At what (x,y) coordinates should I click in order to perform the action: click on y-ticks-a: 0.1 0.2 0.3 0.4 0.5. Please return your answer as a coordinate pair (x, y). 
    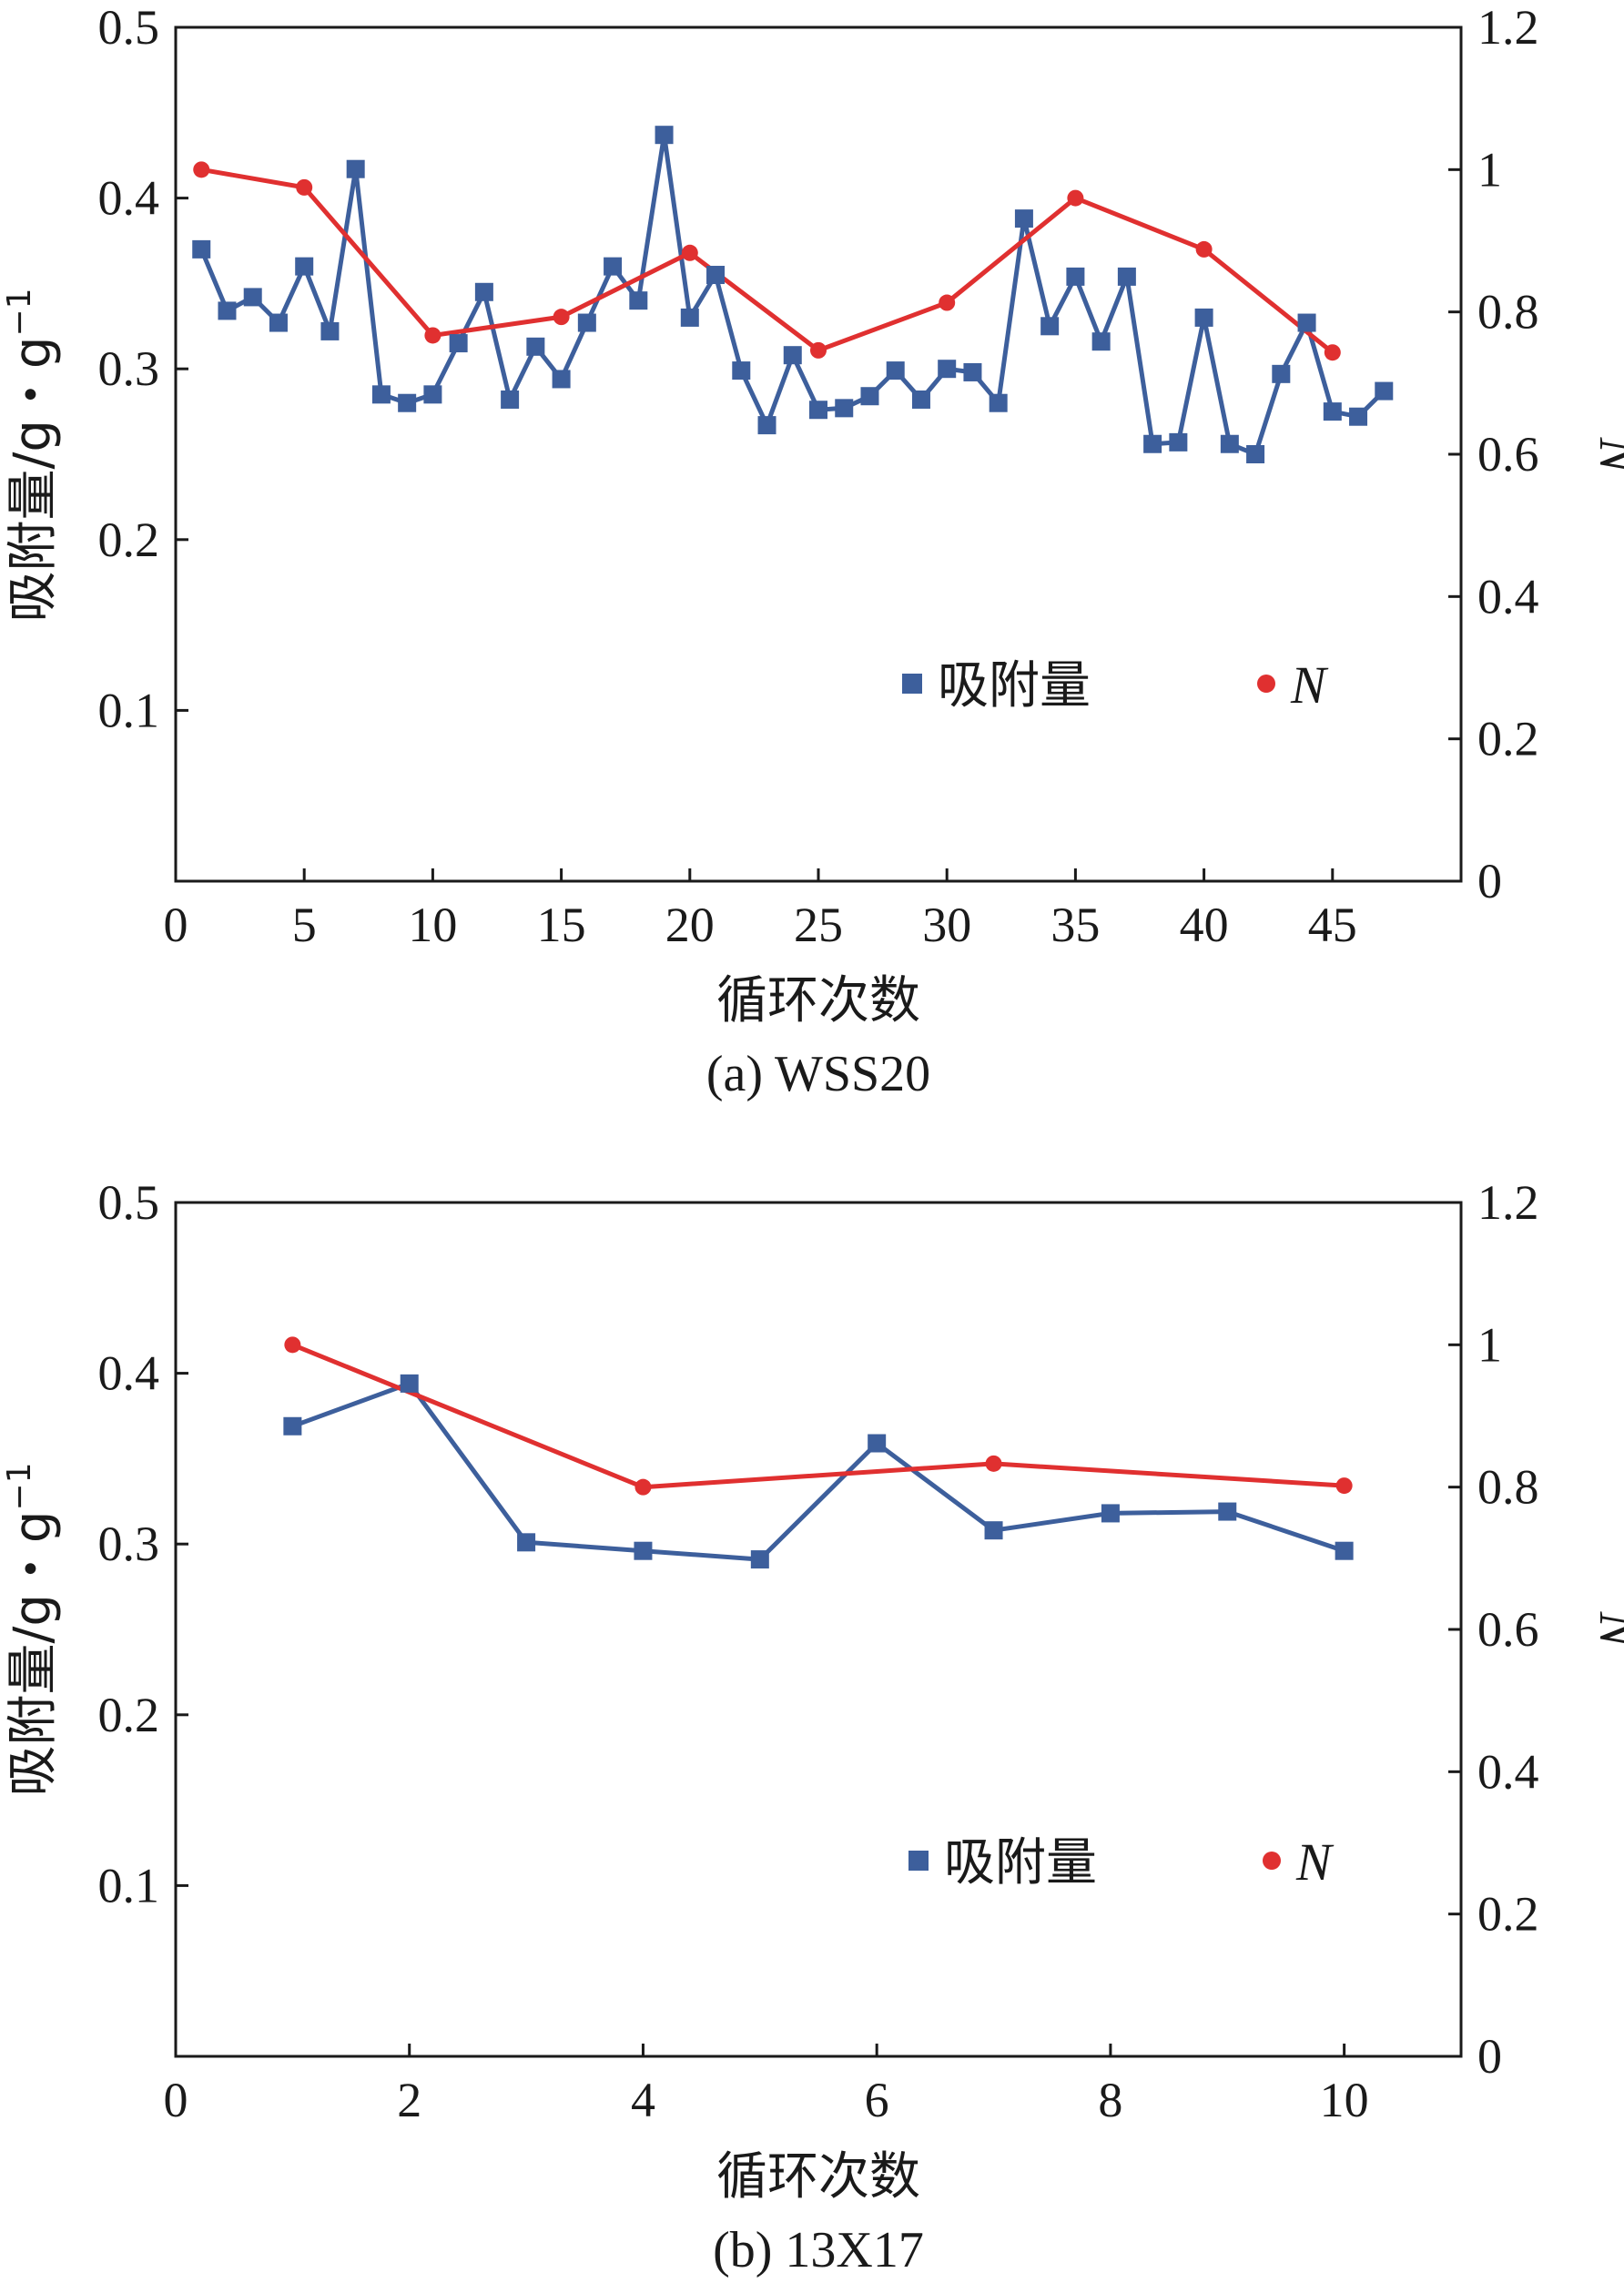
    Looking at the image, I should click on (143, 368).